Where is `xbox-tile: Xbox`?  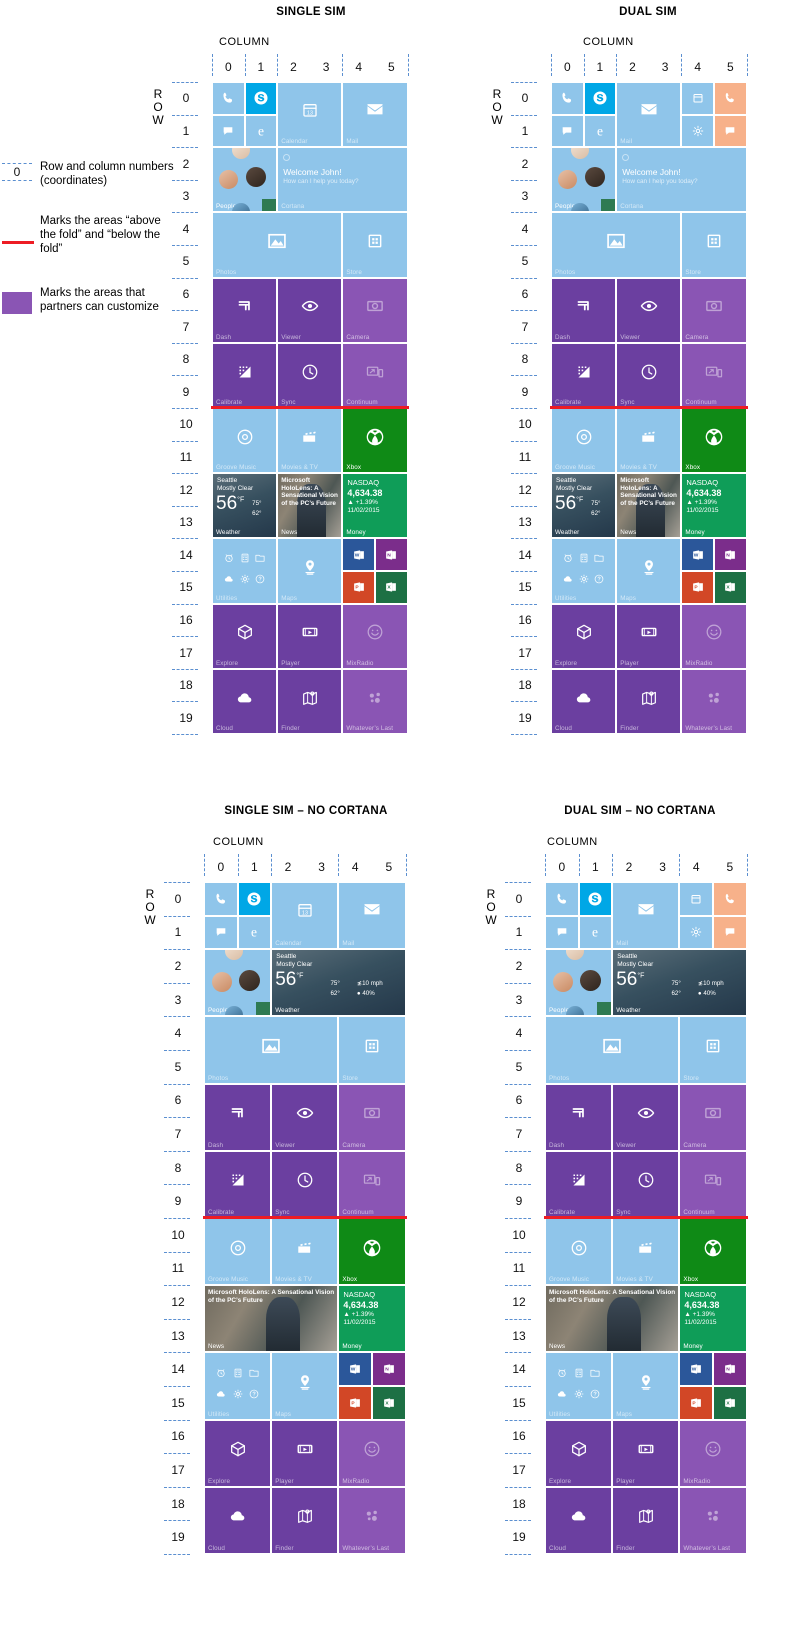
xbox-tile: Xbox is located at coordinates (372, 1252).